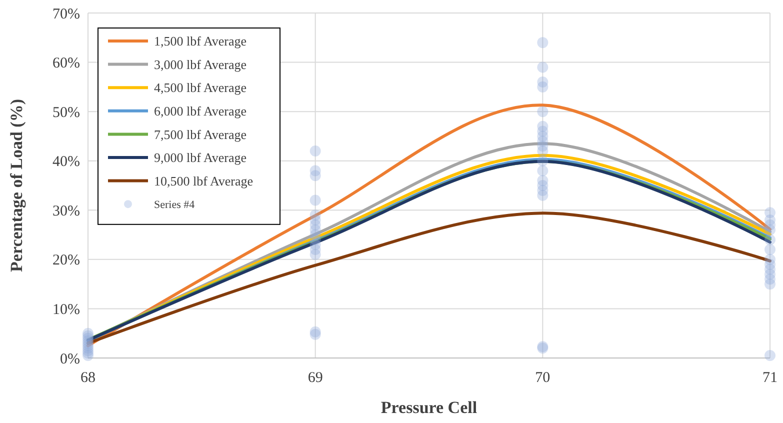  What do you see at coordinates (66, 14) in the screenshot?
I see `y-tick-label: 70%` at bounding box center [66, 14].